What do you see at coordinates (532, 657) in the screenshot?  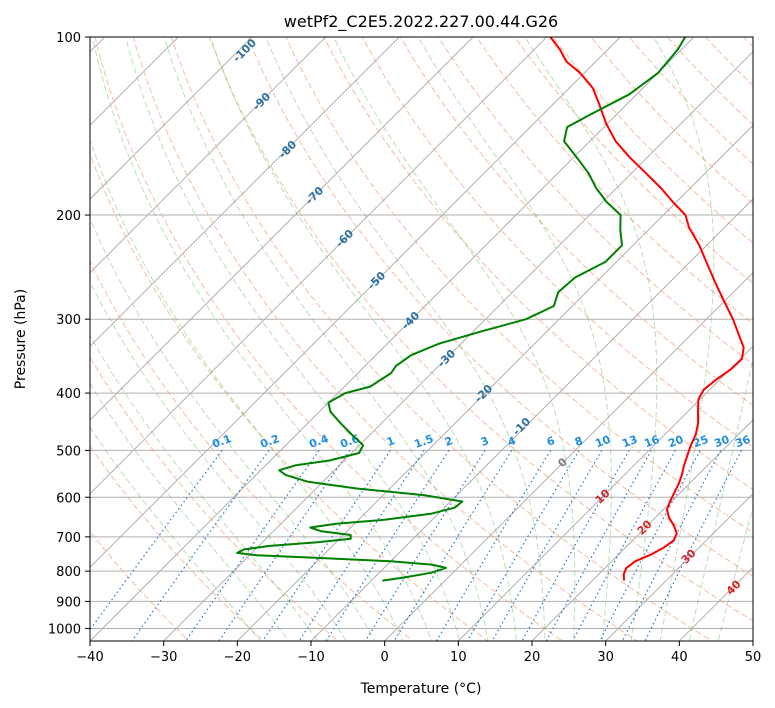 I see `x-tick-label: 20` at bounding box center [532, 657].